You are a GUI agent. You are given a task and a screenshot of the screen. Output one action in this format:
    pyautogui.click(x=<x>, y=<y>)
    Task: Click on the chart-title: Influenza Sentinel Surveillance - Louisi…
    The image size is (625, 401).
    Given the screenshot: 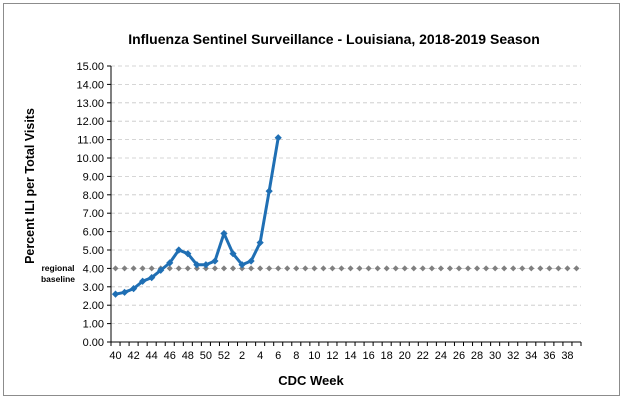 What is the action you would take?
    pyautogui.click(x=334, y=39)
    